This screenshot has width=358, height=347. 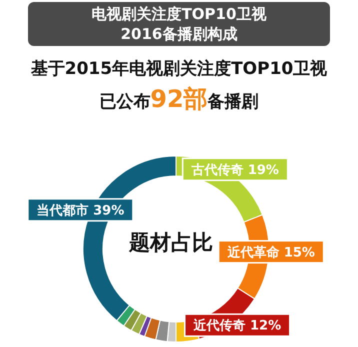 I want to click on chart-subtitle: 基于2015年电视剧关注度TOP10卫视已公布92部备播剧, so click(x=179, y=86).